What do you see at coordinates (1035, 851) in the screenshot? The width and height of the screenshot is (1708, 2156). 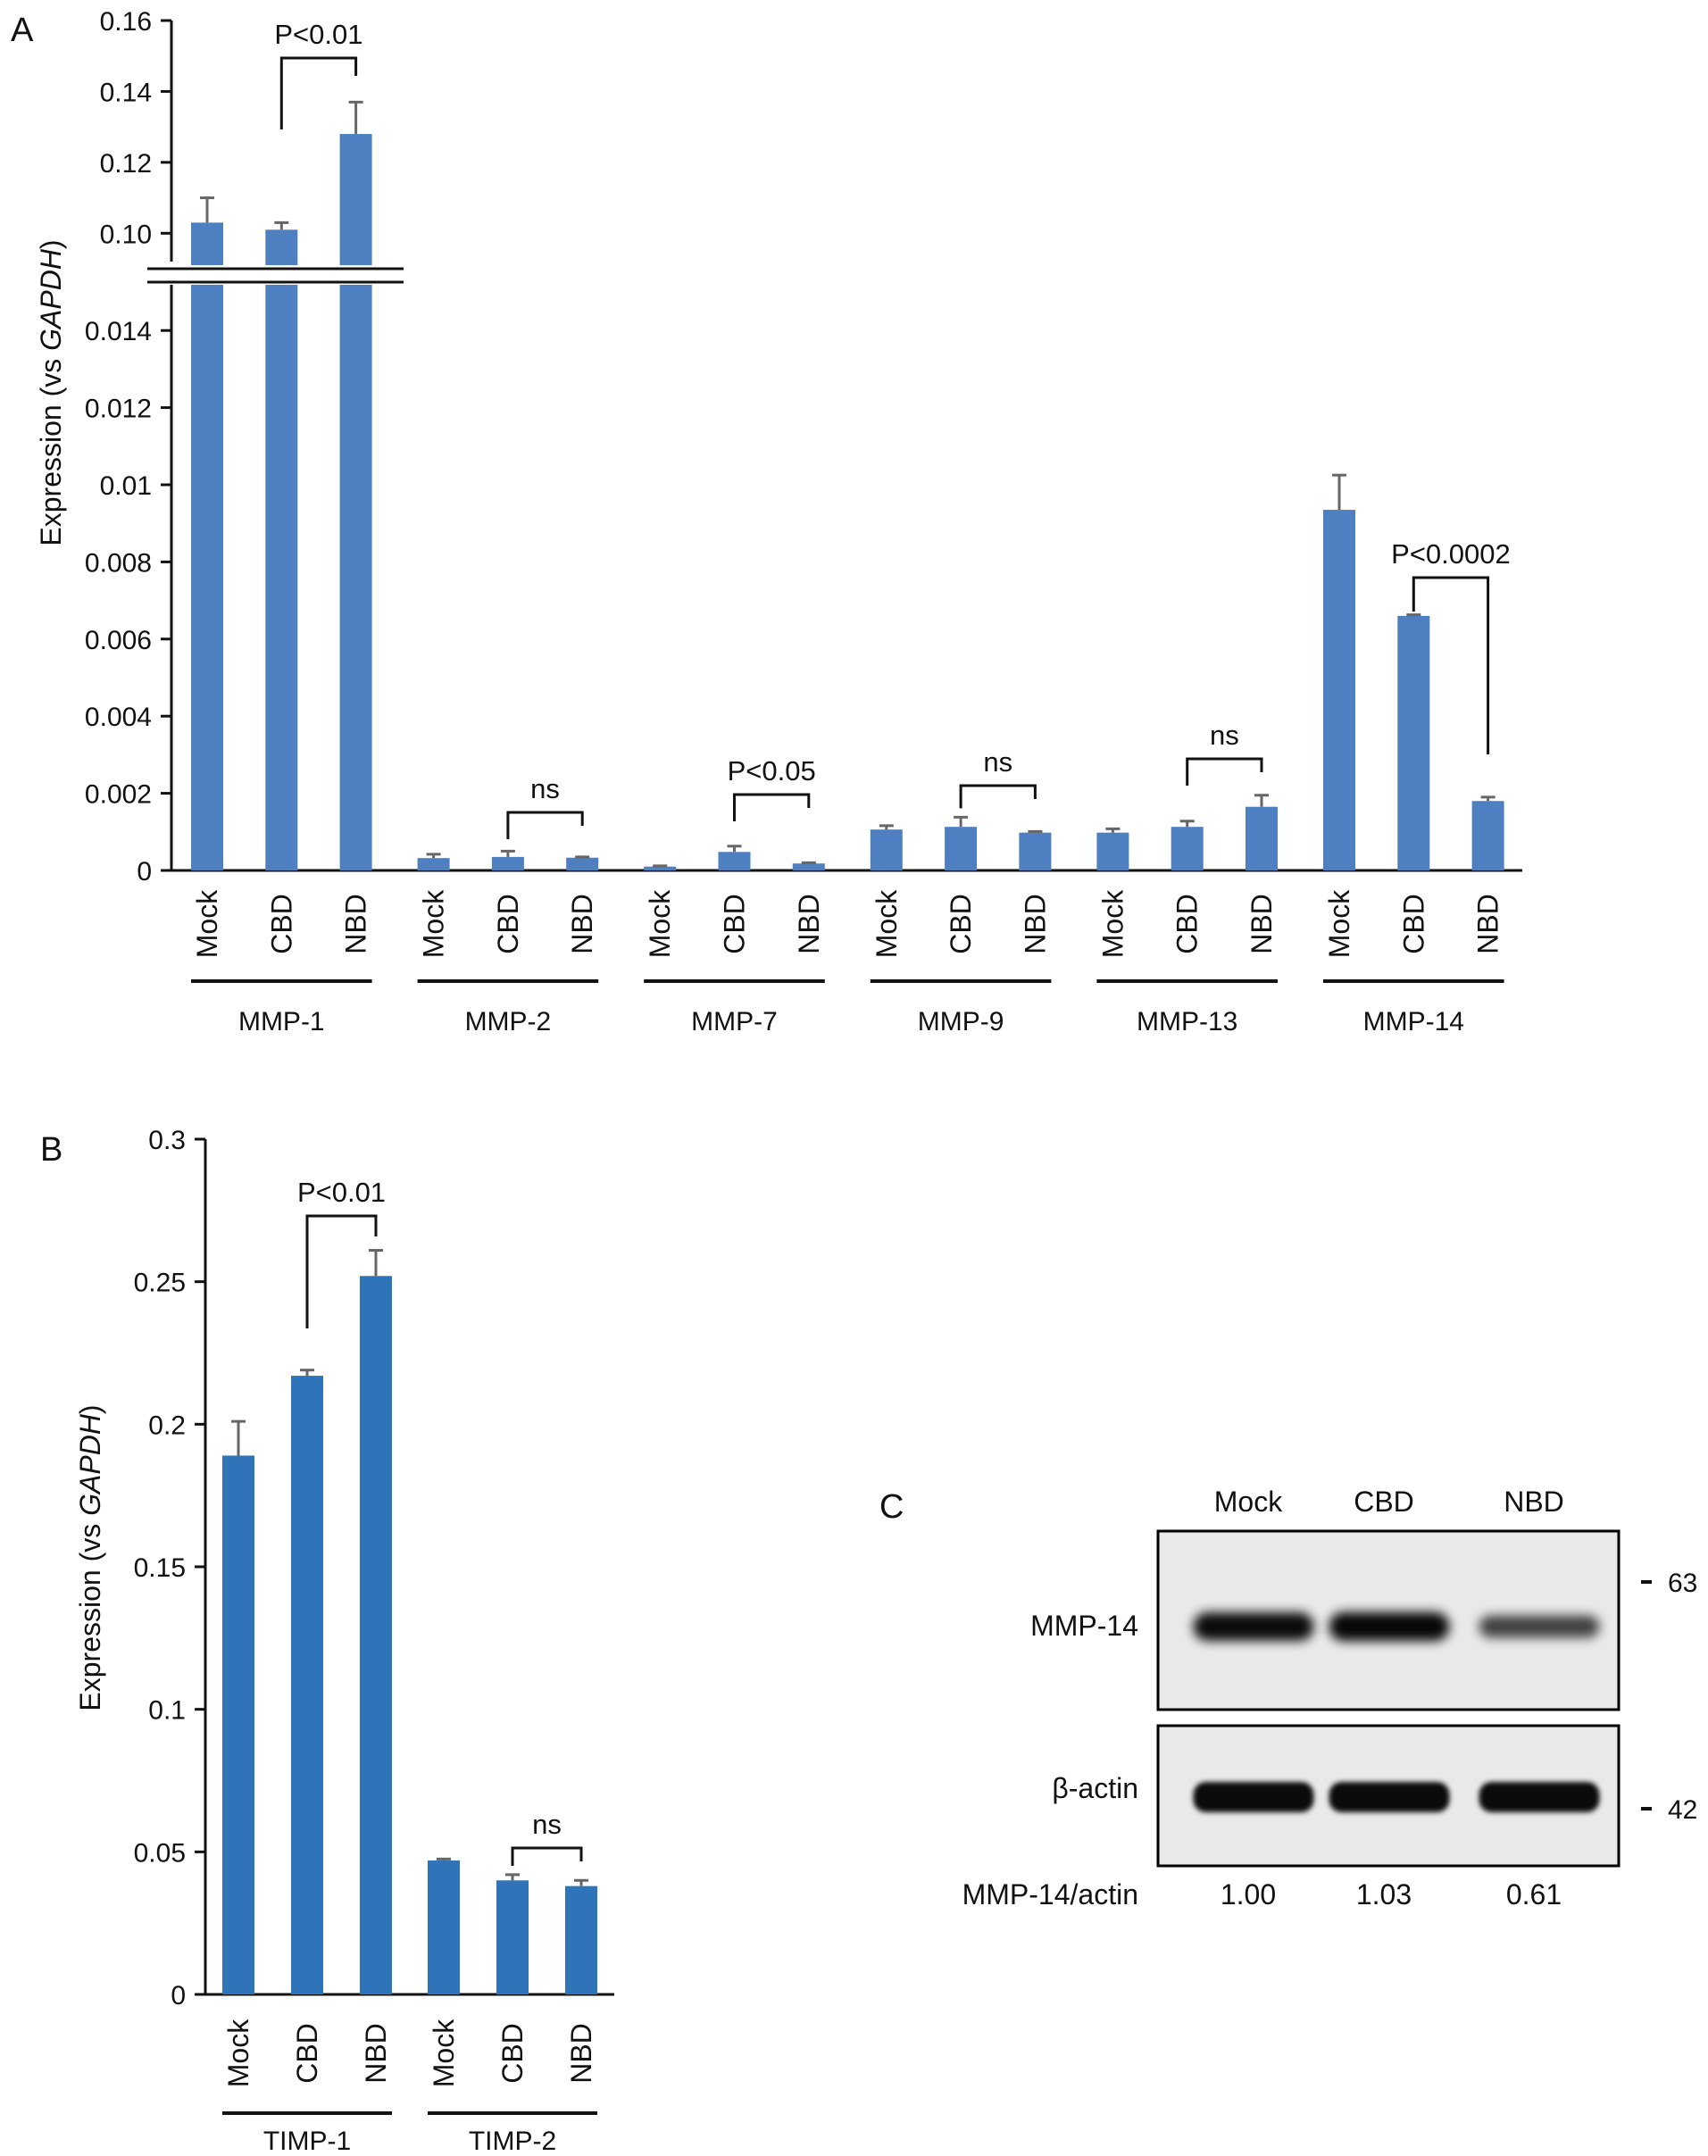 I see `bar-mmp-9-nbd` at bounding box center [1035, 851].